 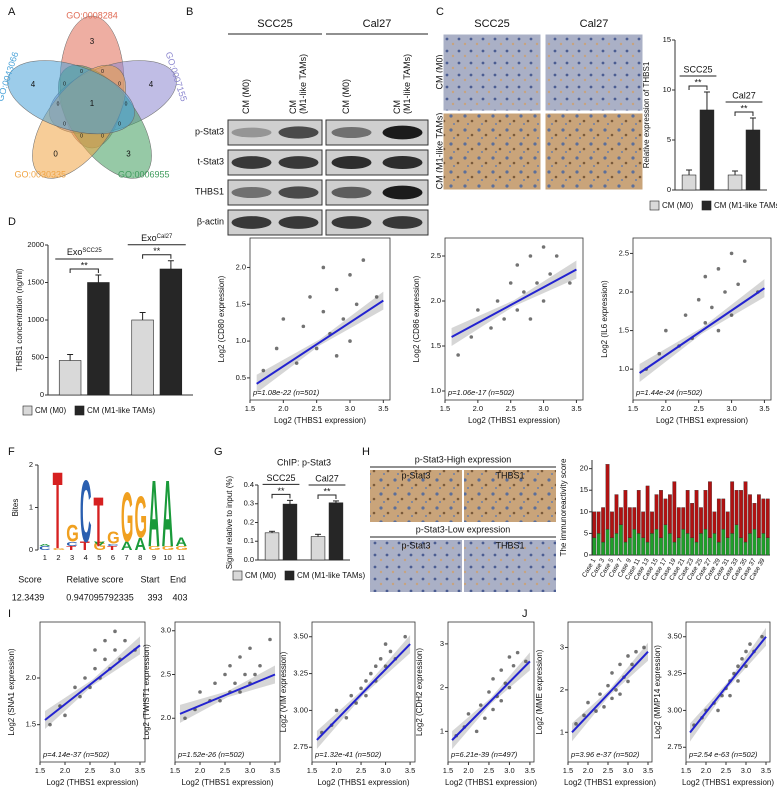 What do you see at coordinates (33, 84) in the screenshot?
I see `venn-count: 4` at bounding box center [33, 84].